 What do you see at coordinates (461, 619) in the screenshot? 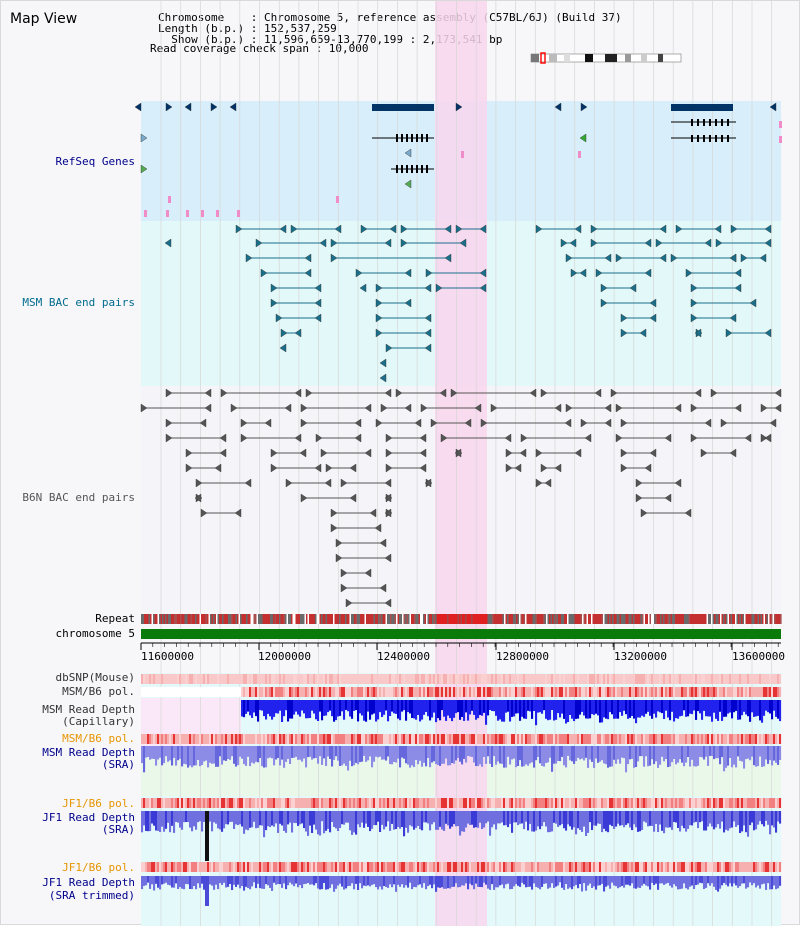
I see `repeat-track` at bounding box center [461, 619].